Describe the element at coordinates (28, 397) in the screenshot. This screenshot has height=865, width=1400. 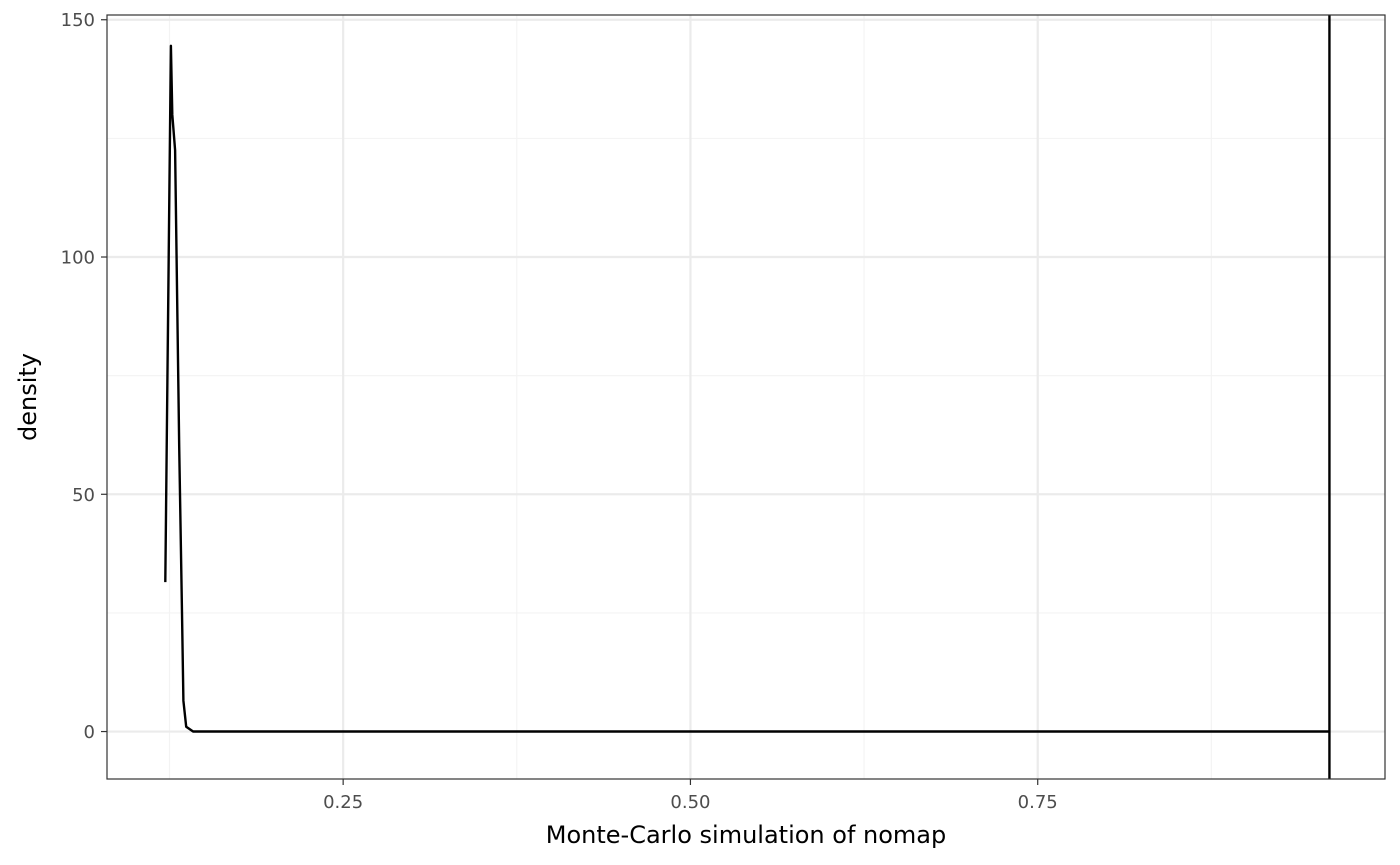
I see `y-axis-title: density` at that location.